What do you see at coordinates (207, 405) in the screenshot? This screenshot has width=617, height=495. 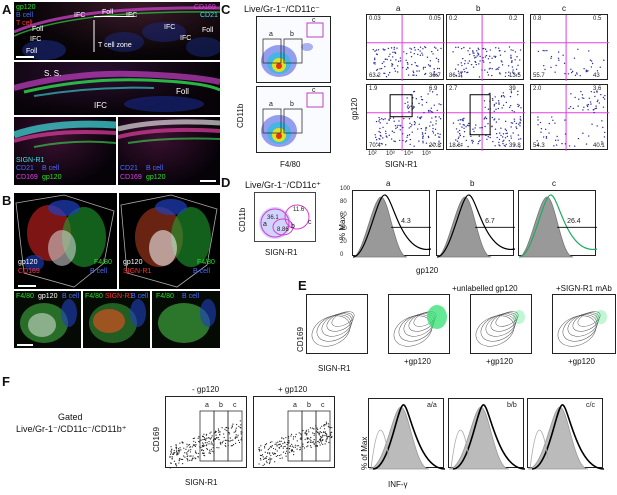 I see `f-gate-label: a` at bounding box center [207, 405].